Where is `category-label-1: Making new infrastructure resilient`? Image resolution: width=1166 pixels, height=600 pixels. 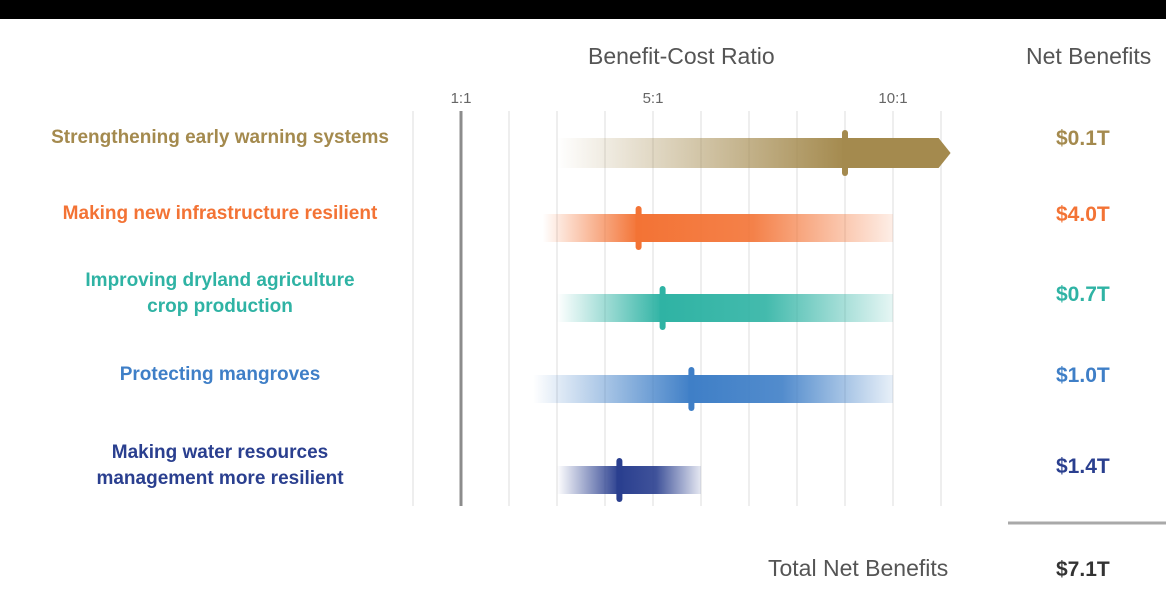
category-label-1: Making new infrastructure resilient is located at coordinates (220, 213).